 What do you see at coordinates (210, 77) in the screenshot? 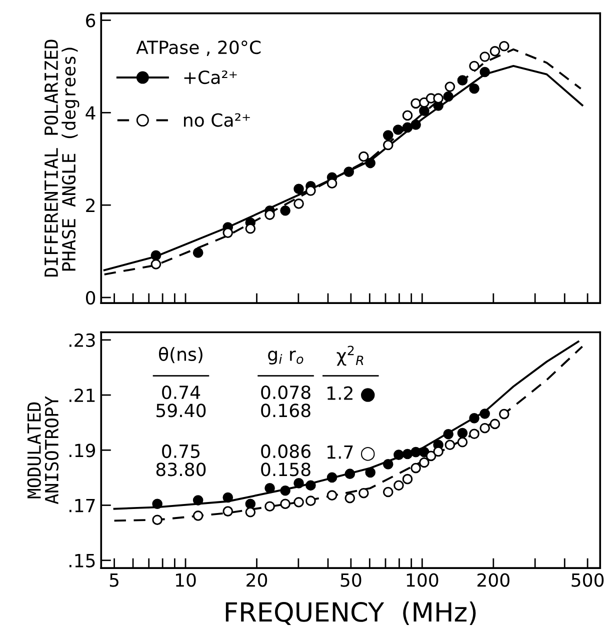
I see `legend-label: +Ca²⁺` at bounding box center [210, 77].